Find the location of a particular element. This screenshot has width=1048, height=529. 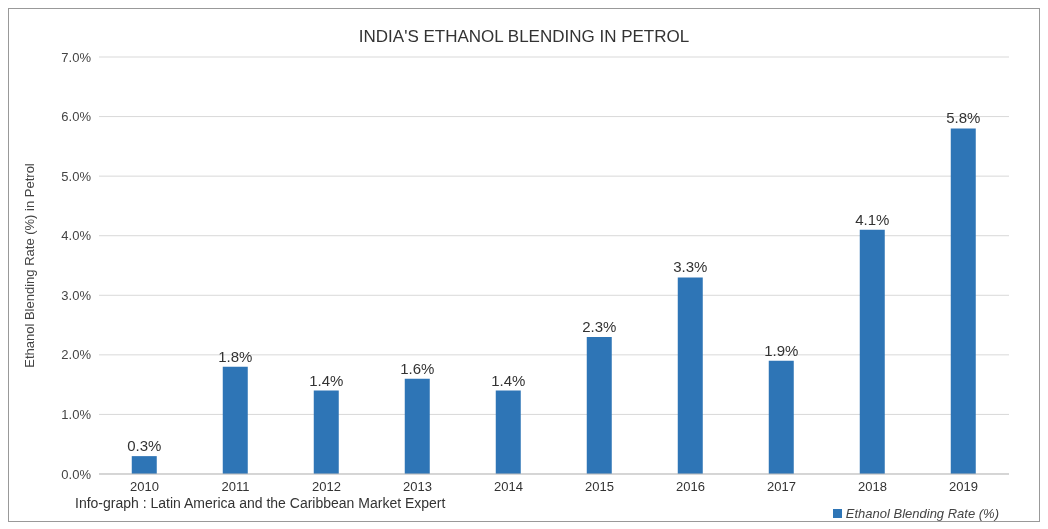

x-tick-label: 2017 is located at coordinates (781, 487).